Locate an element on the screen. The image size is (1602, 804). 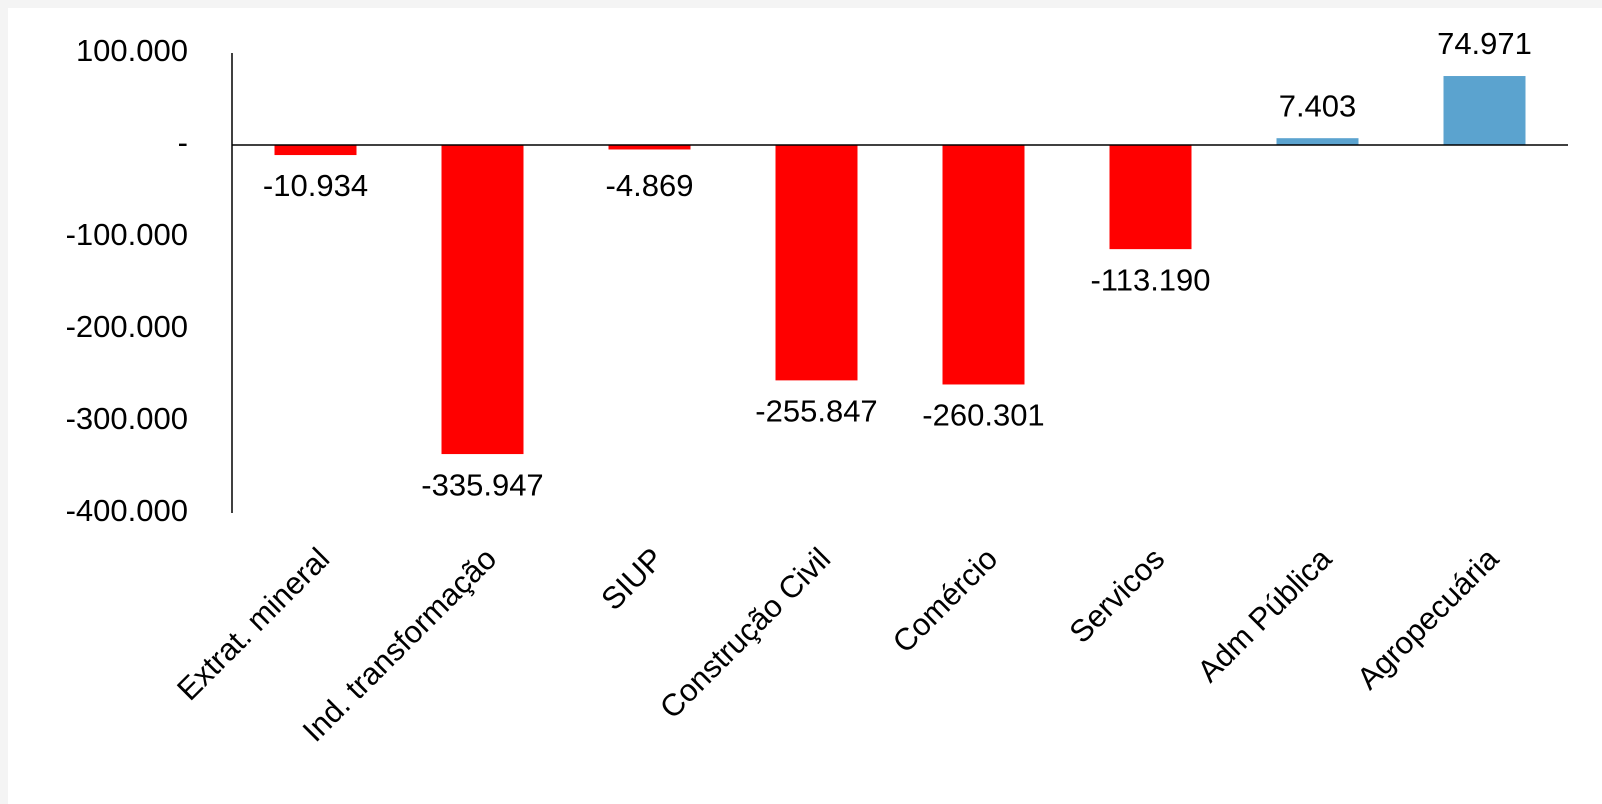
y-tick-label: -100.000 is located at coordinates (127, 234).